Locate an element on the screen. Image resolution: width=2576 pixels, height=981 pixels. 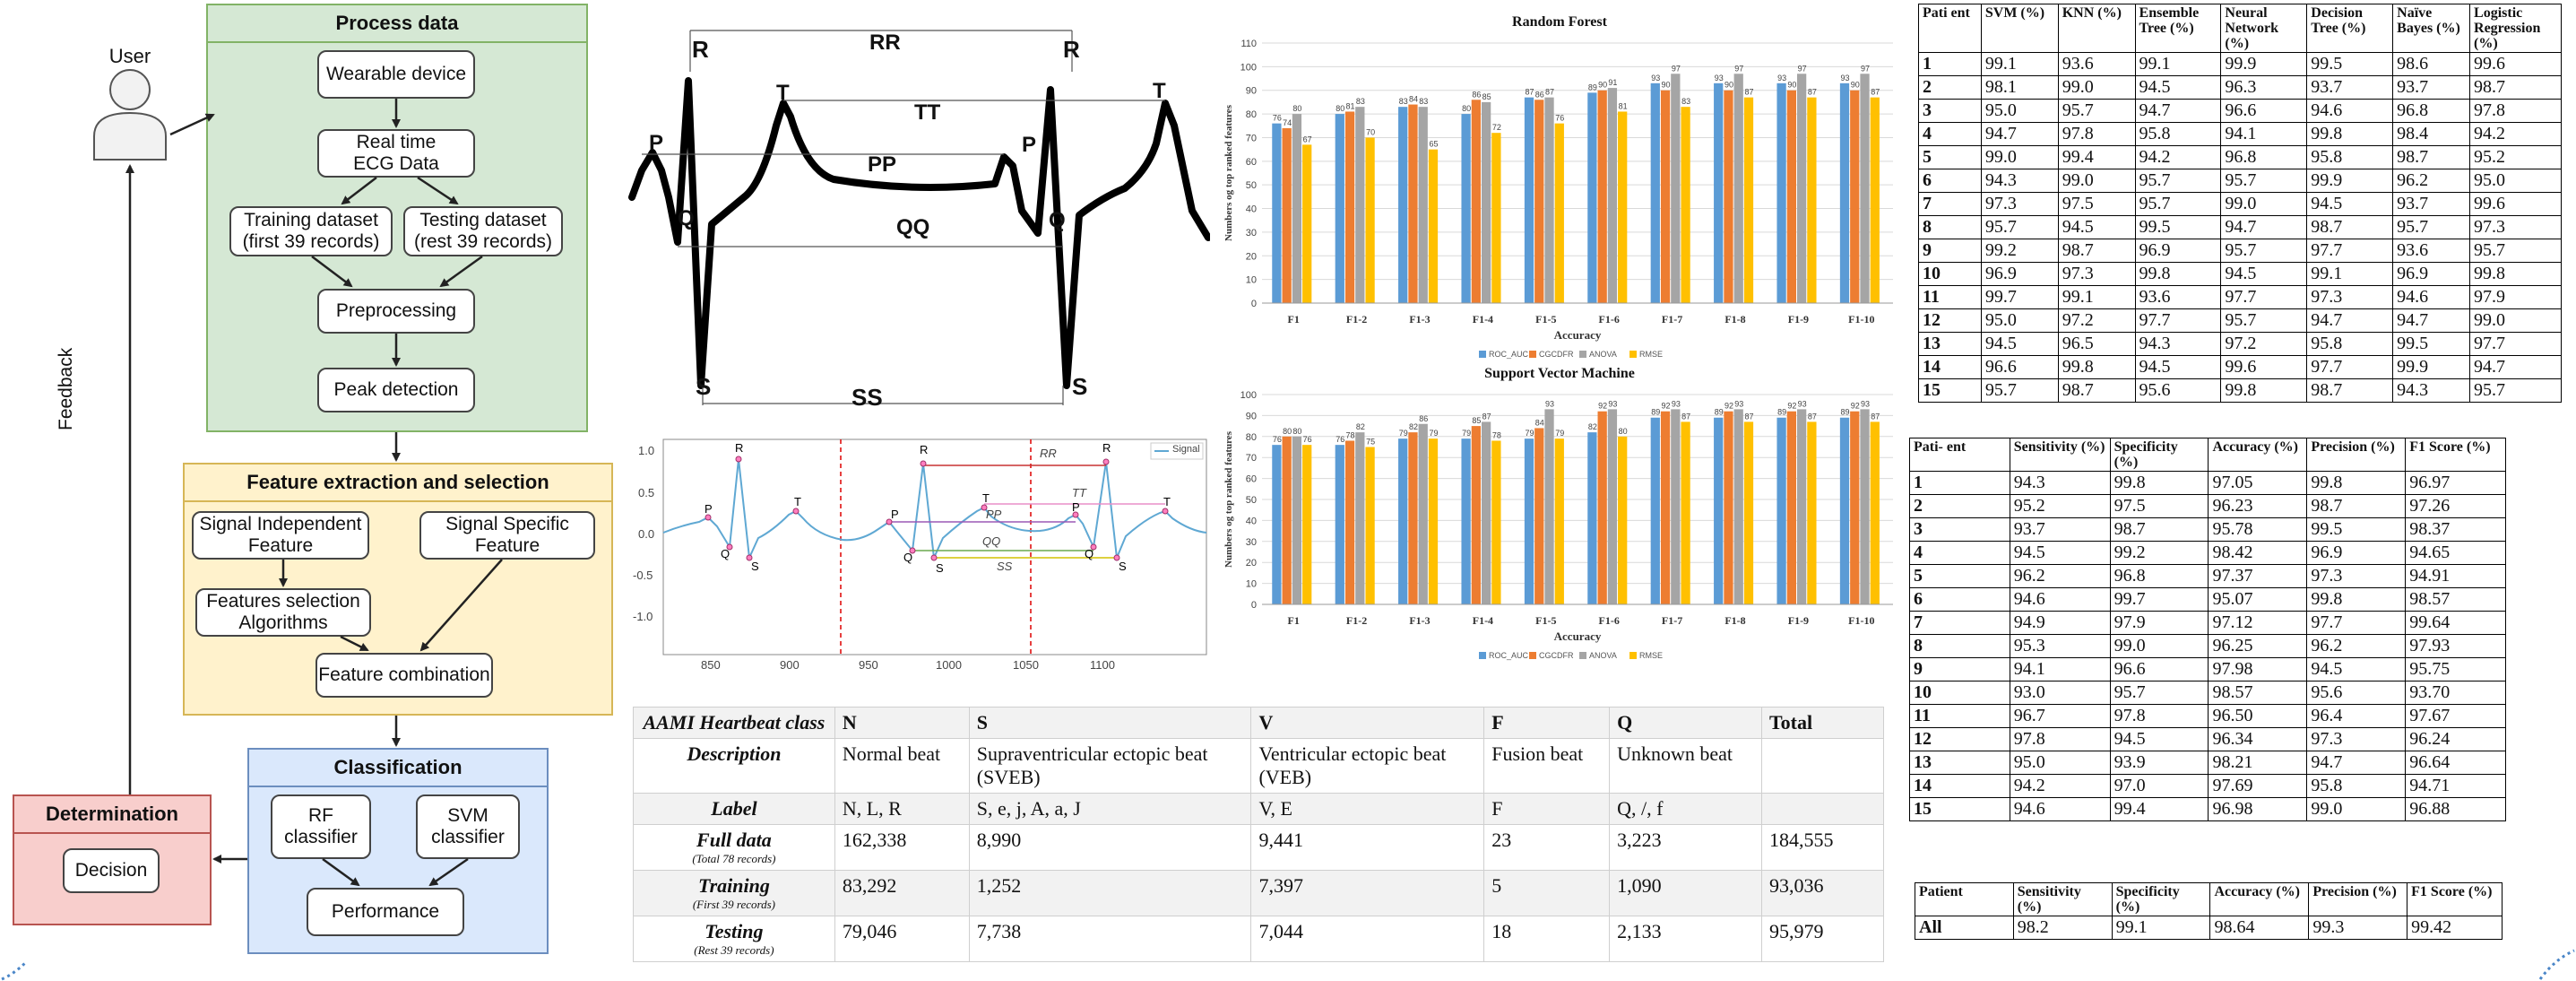
chart-category-label: F1-2 is located at coordinates (1356, 620).